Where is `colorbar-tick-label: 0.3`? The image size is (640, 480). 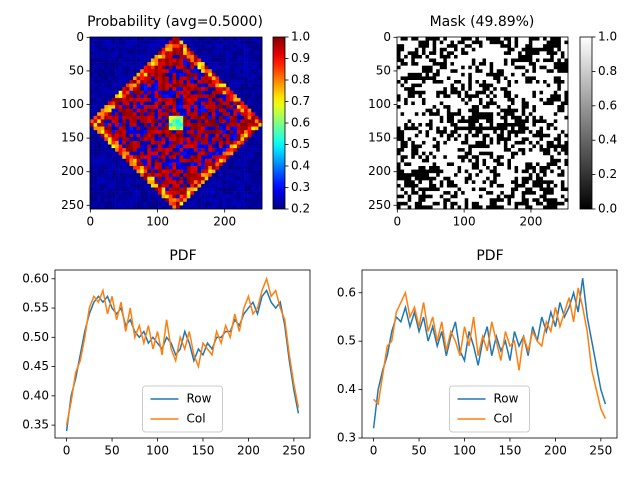
colorbar-tick-label: 0.3 is located at coordinates (300, 187).